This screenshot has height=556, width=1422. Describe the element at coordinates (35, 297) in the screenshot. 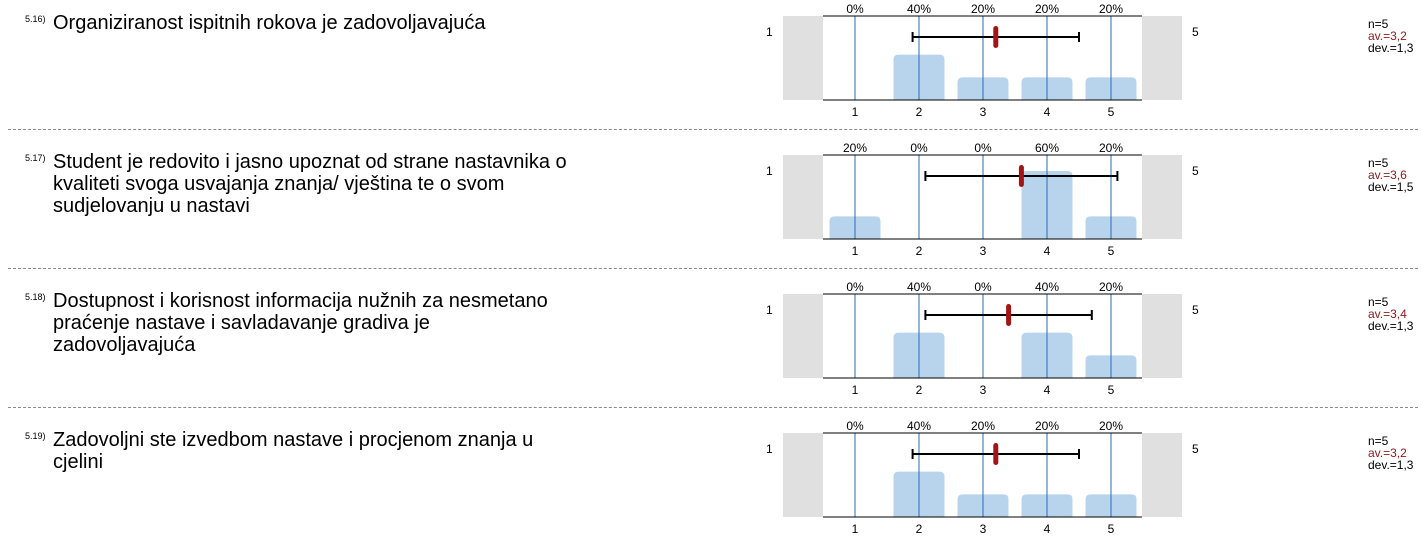

I see `question-number: 5.18)` at that location.